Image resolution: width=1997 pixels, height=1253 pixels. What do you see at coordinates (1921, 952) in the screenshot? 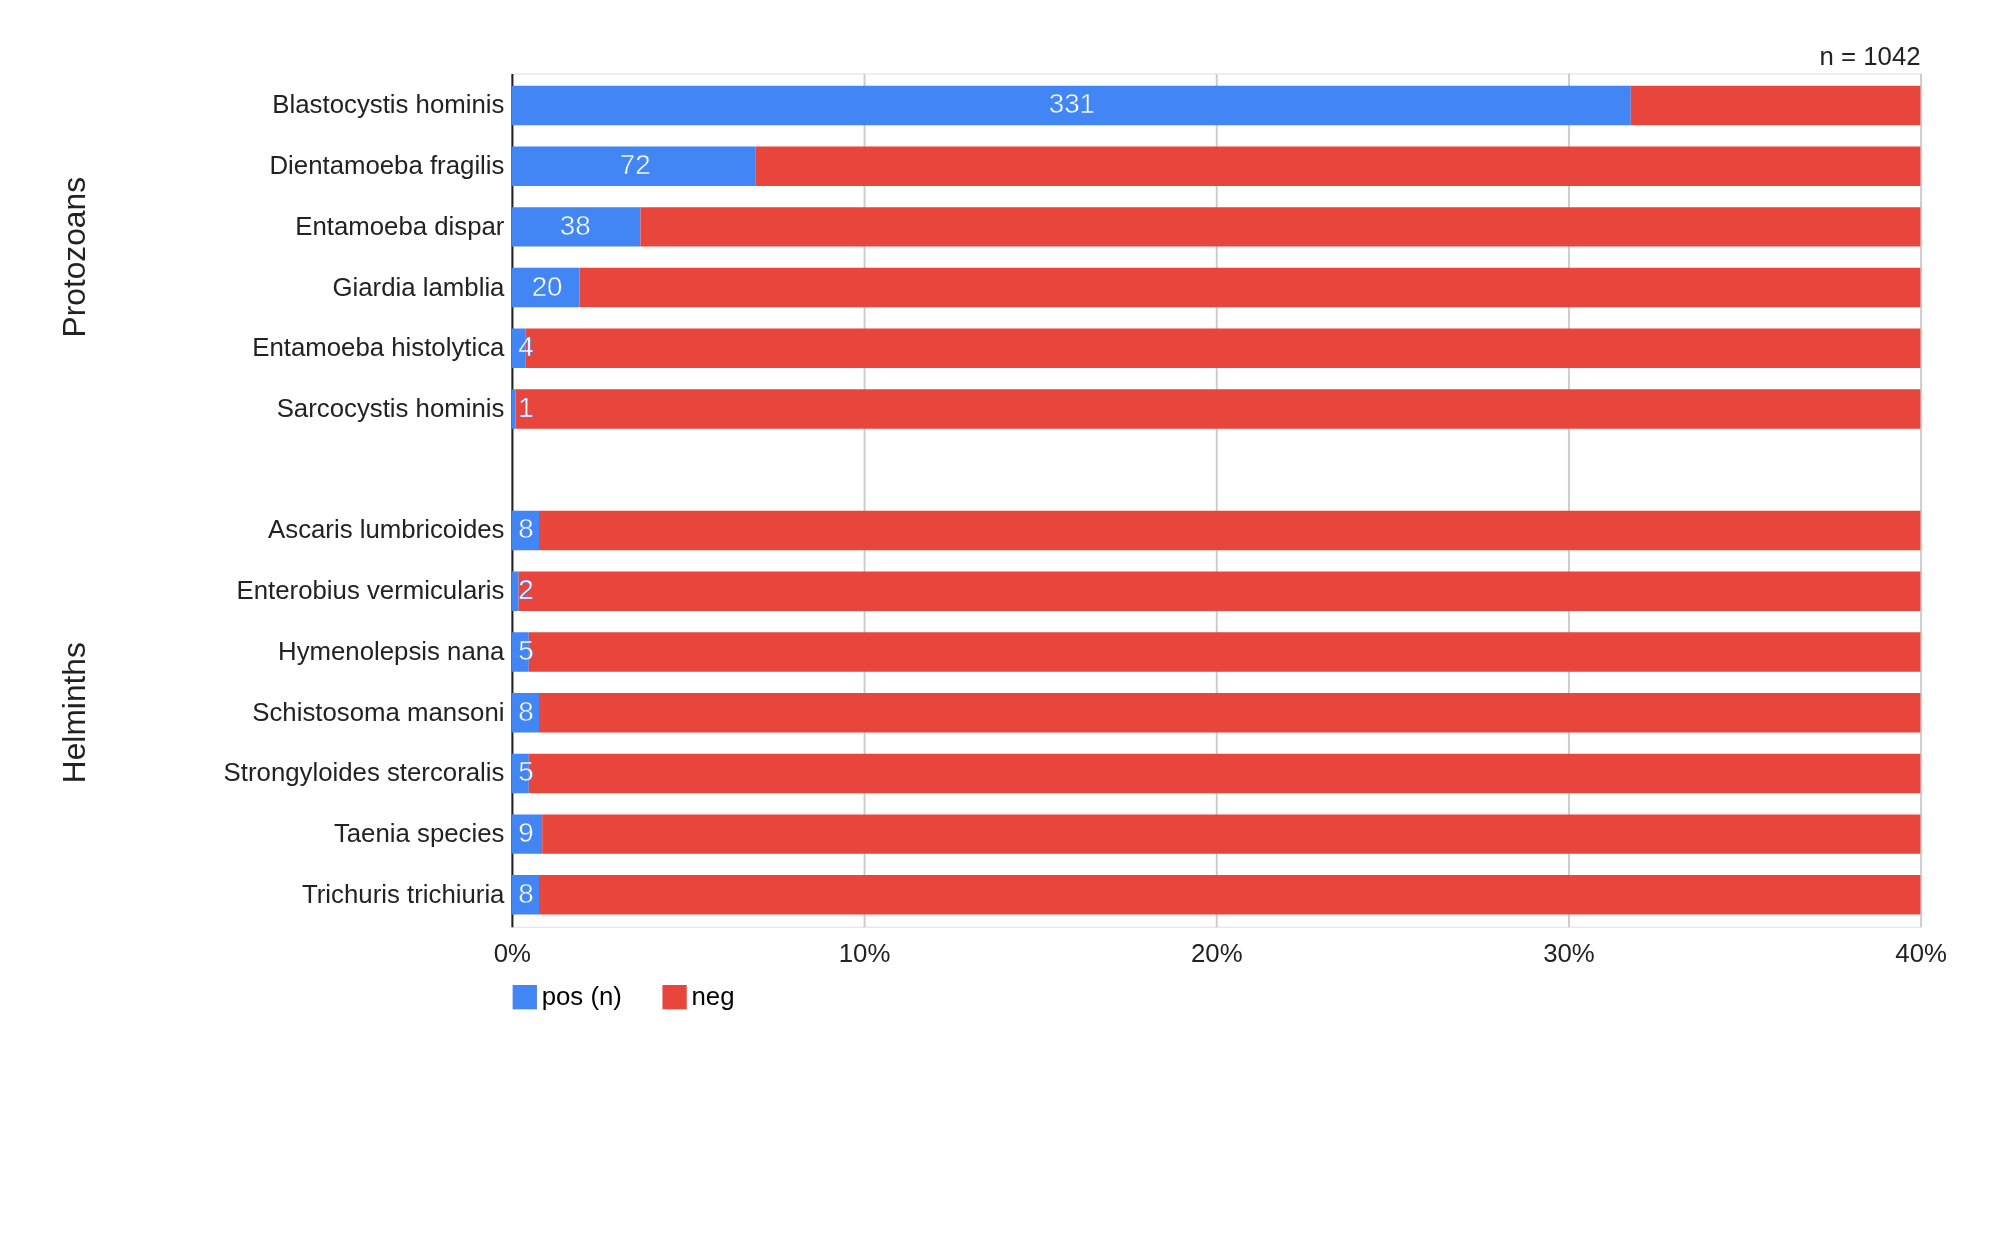
I see `x-tick-label: 40%` at bounding box center [1921, 952].